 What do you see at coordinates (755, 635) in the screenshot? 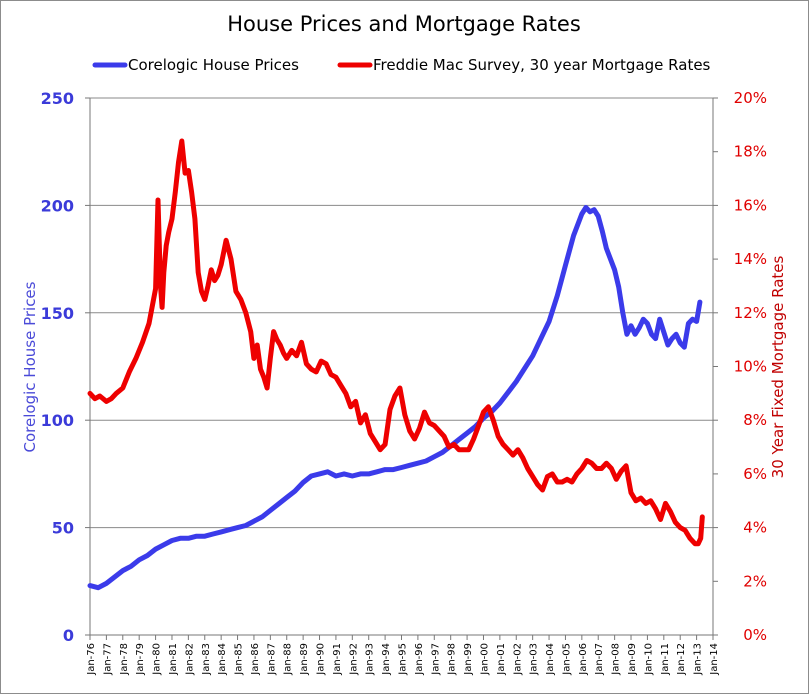
I see `y-right-tick-label: 0%` at bounding box center [755, 635].